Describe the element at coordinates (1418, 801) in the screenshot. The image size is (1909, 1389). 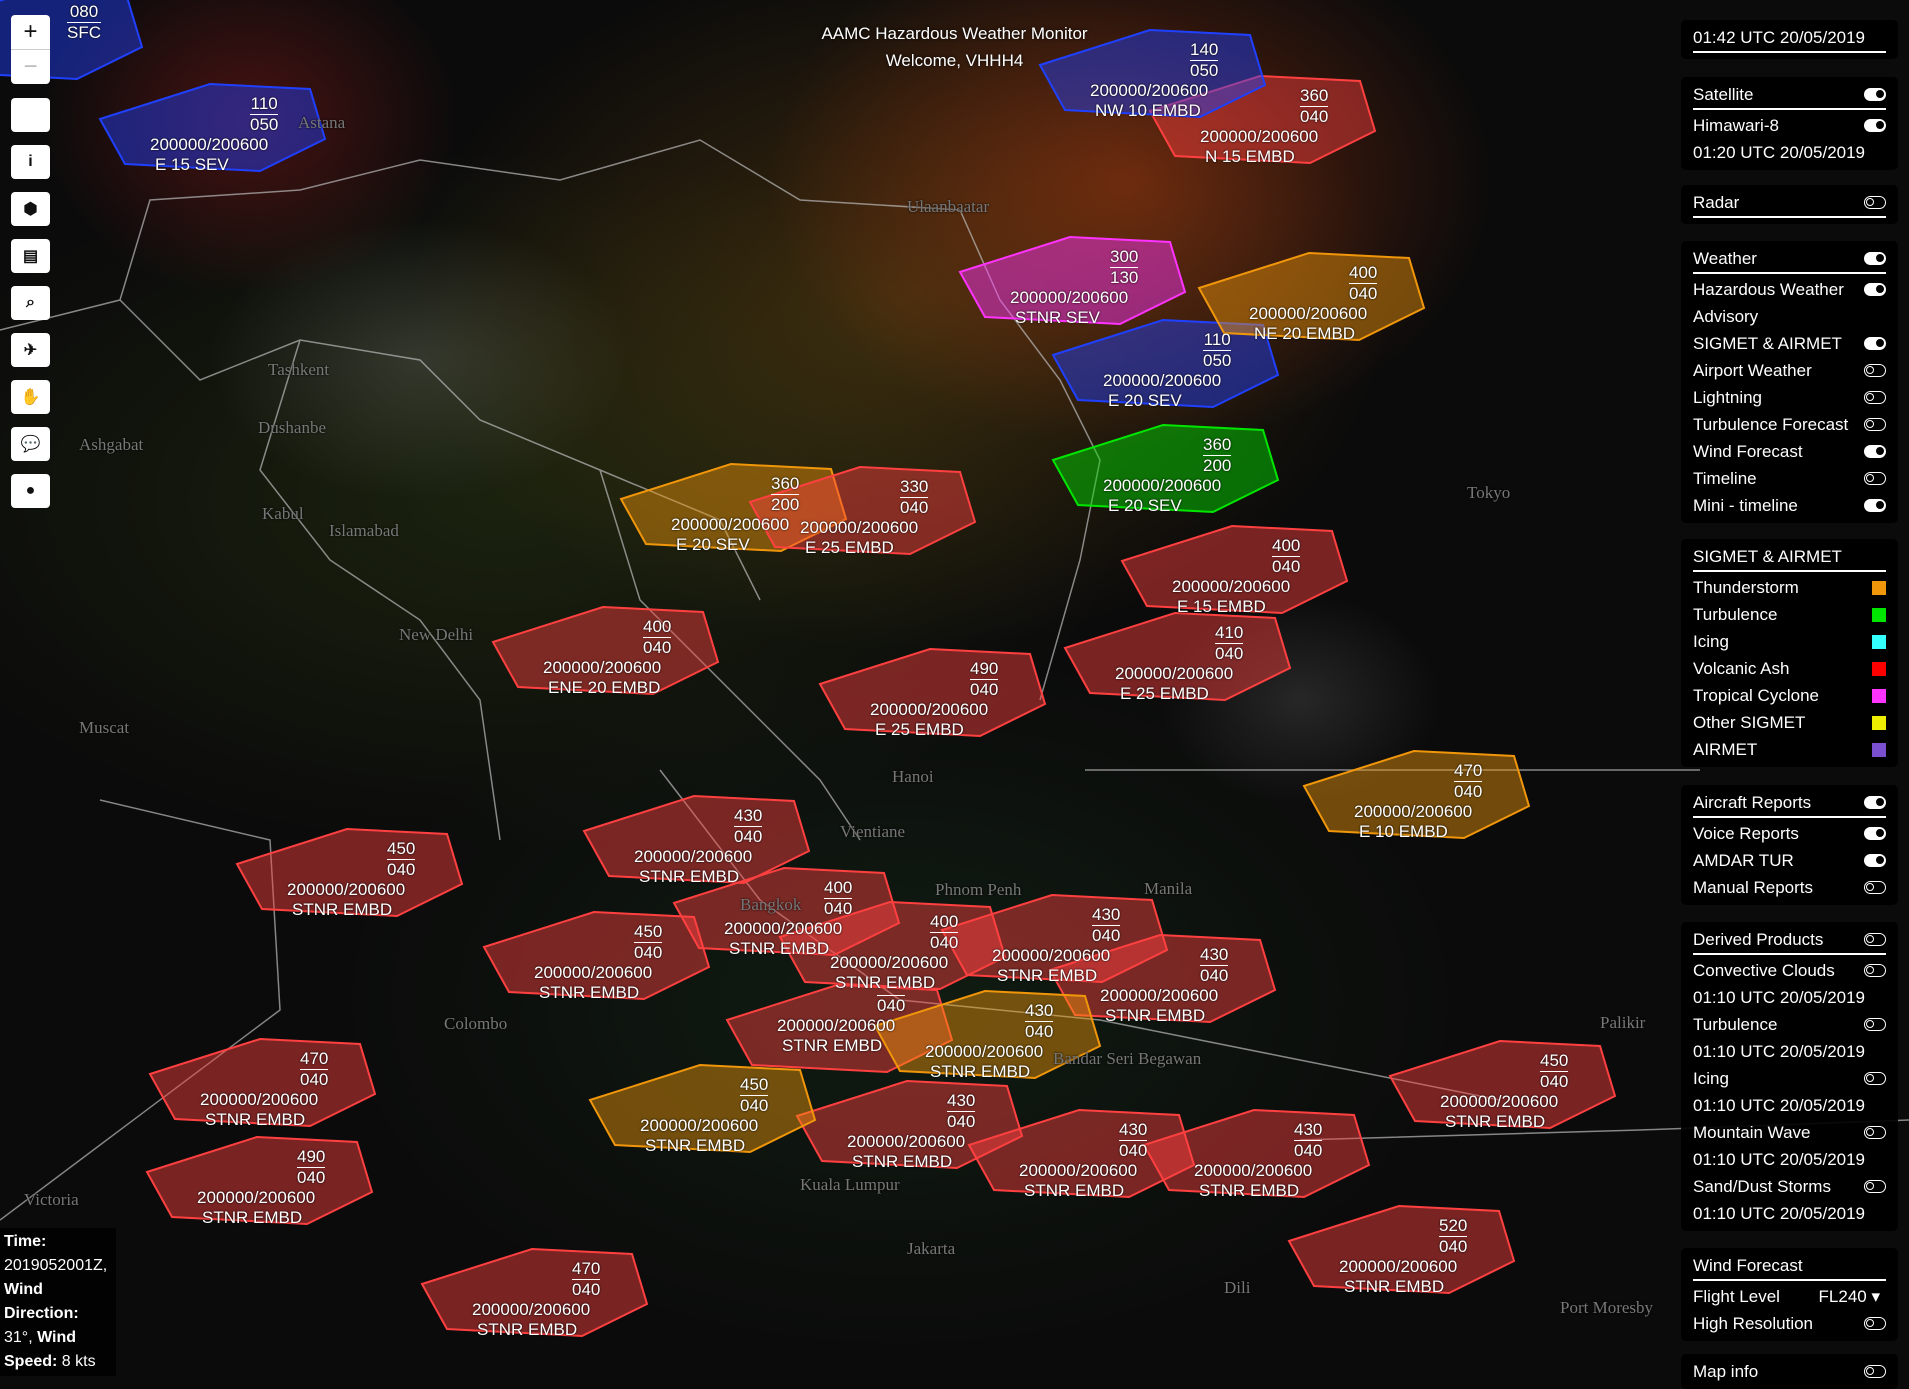
I see `sigmet-label: 470 040 200000/200600 E 10 EMBD` at that location.